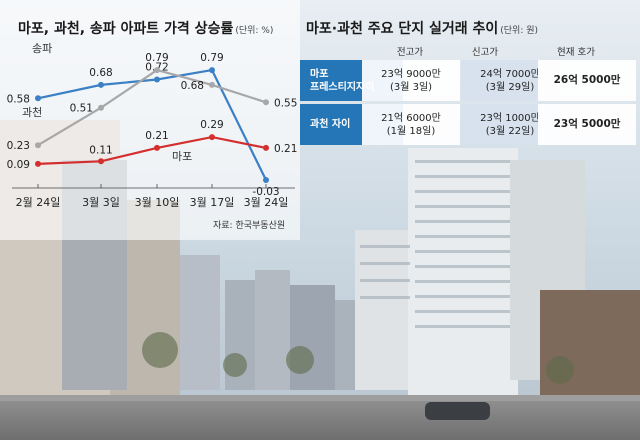 This screenshot has width=640, height=440. Describe the element at coordinates (32, 112) in the screenshot. I see `series-name-label: 과천` at that location.